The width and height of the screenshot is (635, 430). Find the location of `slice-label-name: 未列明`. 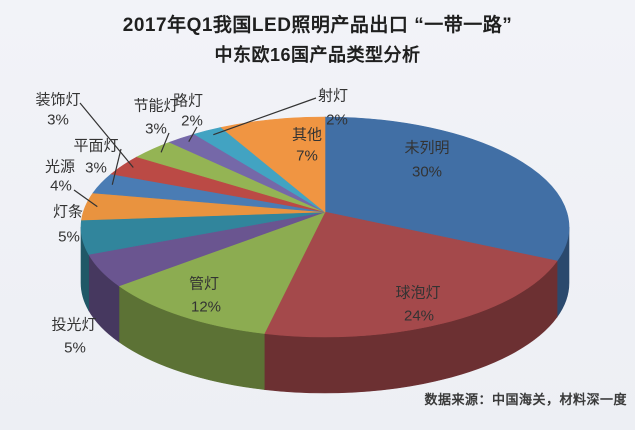

slice-label-name: 未列明 is located at coordinates (427, 148).